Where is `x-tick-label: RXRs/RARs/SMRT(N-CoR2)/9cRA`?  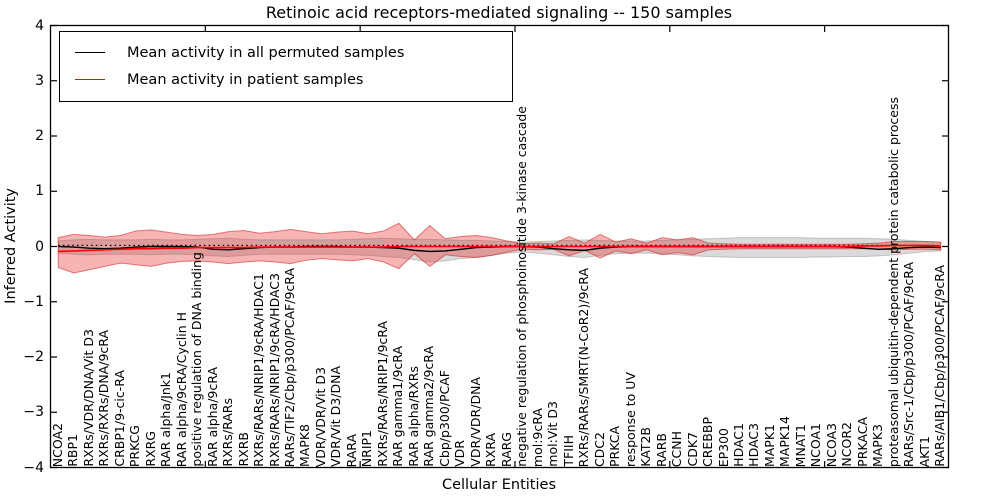
x-tick-label: RXRs/RARs/SMRT(N-CoR2)/9cRA is located at coordinates (584, 367).